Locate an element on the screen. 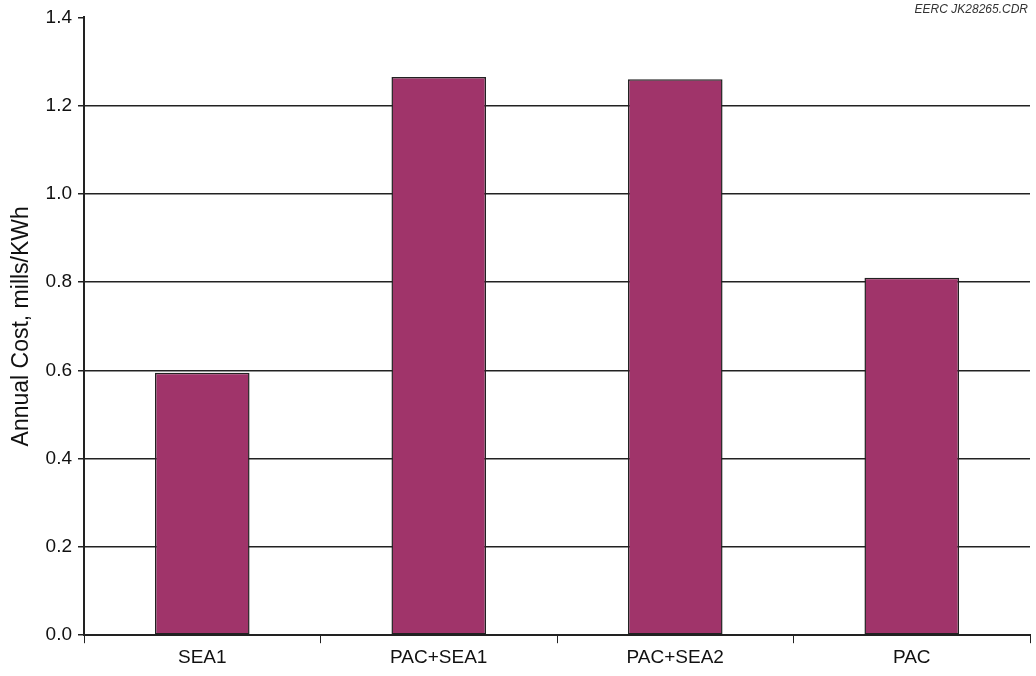 The width and height of the screenshot is (1036, 676). x-tick-label: SEA1 is located at coordinates (202, 656).